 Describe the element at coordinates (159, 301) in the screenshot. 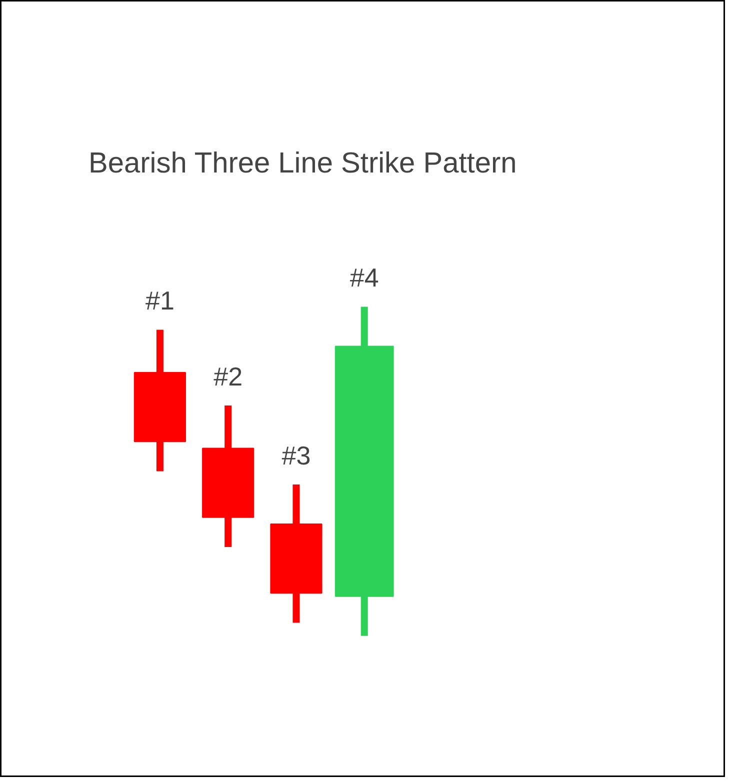

I see `x-tick-label: #1` at that location.